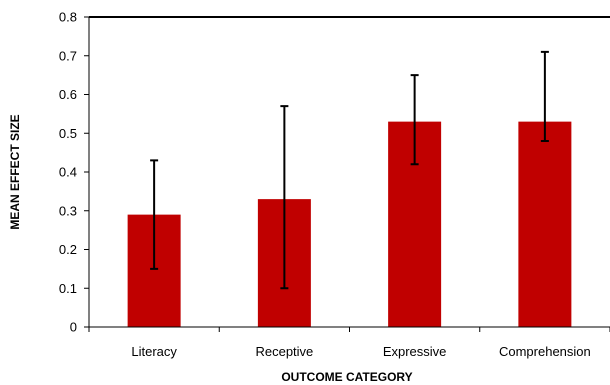 The image size is (610, 385). Describe the element at coordinates (68, 94) in the screenshot. I see `y-tick-label: 0.6` at that location.